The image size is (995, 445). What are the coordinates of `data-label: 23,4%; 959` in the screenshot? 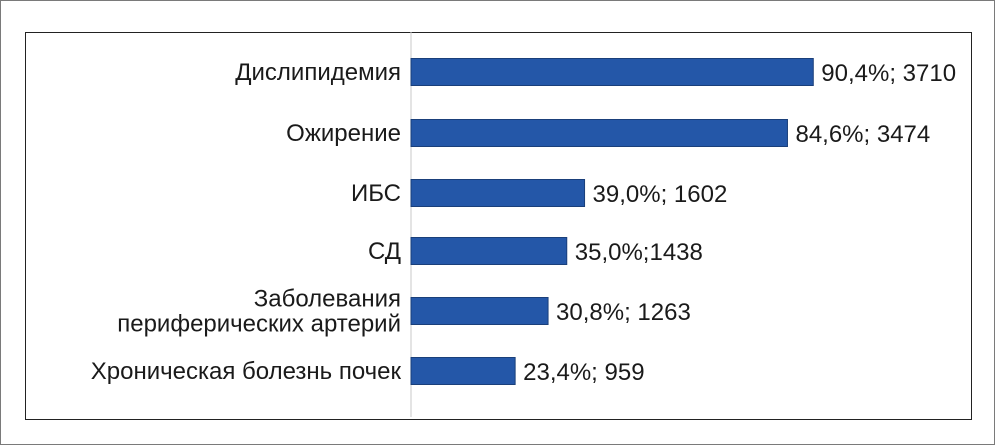 It's located at (583, 372).